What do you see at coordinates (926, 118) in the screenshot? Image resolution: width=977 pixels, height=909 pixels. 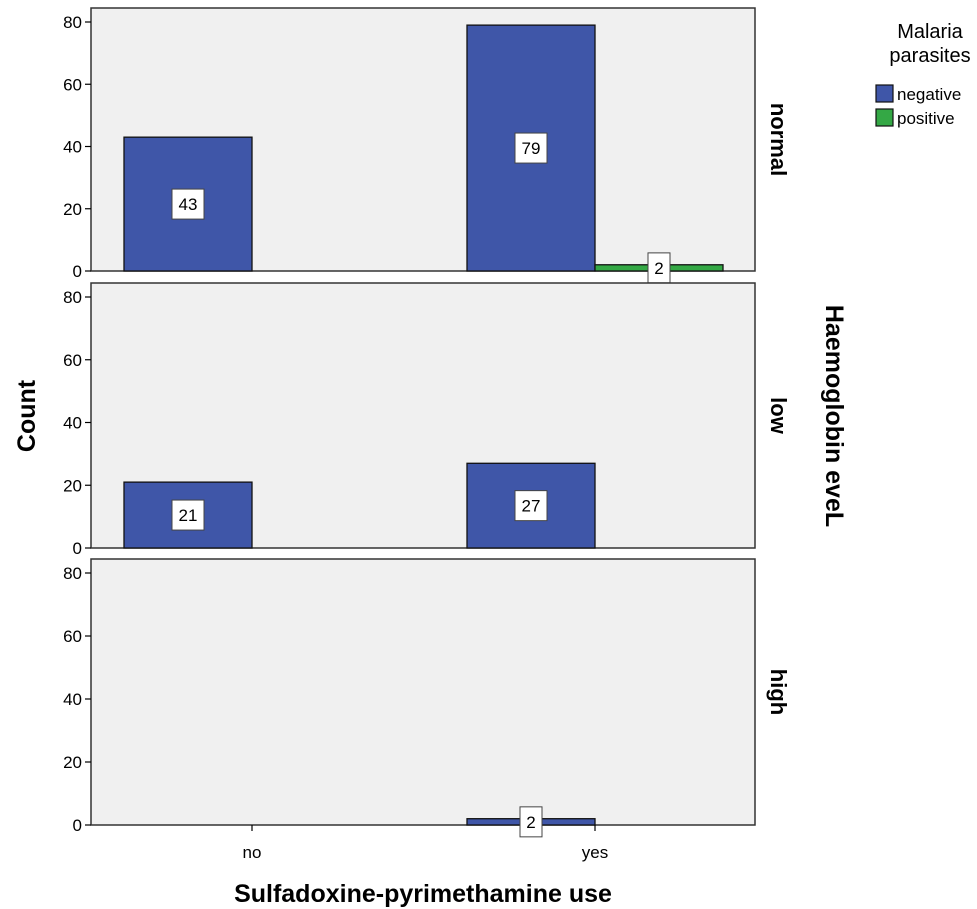 I see `legend-label-positive: positive` at bounding box center [926, 118].